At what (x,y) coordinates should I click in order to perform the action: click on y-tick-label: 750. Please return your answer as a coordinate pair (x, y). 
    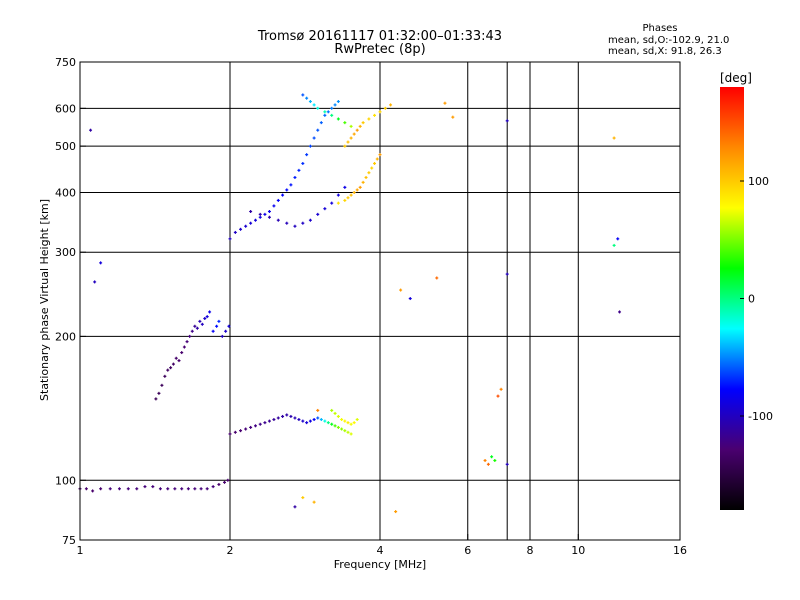
    Looking at the image, I should click on (65, 62).